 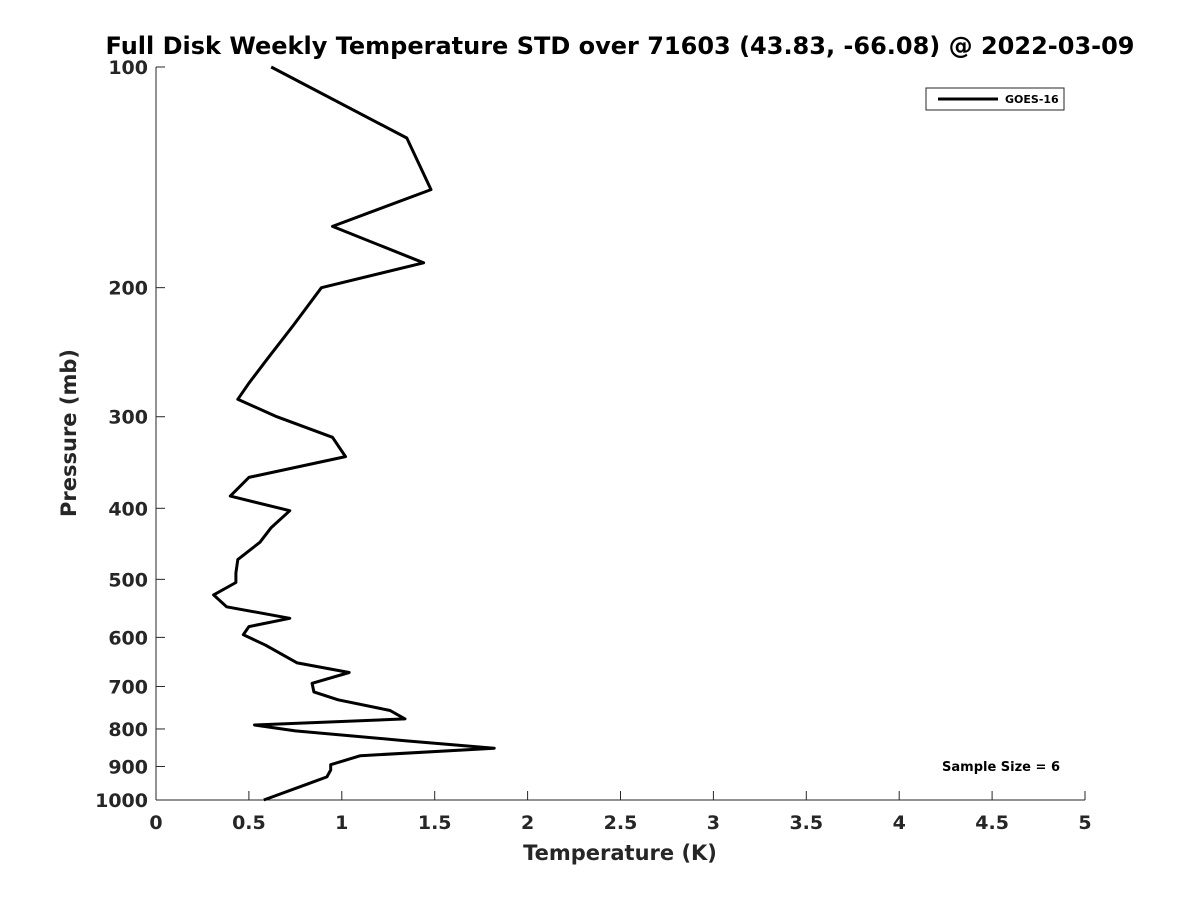 I want to click on x-tick-label: 2, so click(x=527, y=823).